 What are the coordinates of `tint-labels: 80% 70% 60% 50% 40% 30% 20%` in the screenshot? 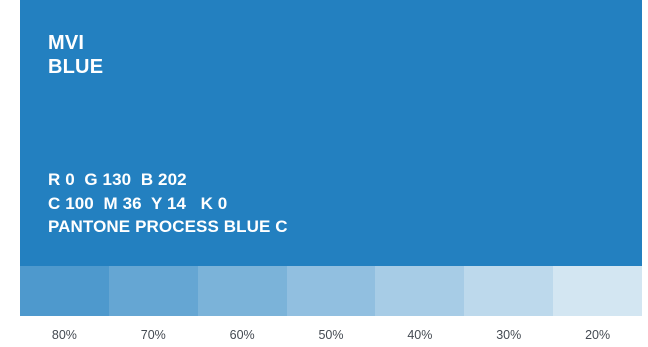 It's located at (331, 335).